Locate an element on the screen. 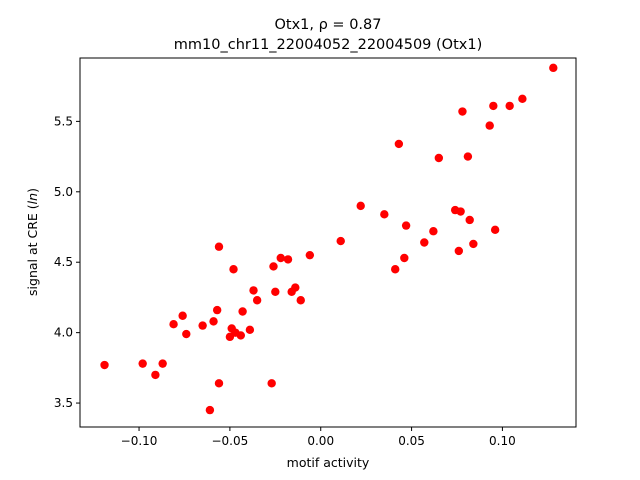  chart-title-line1: Otx1, ρ = 0.87 is located at coordinates (328, 25).